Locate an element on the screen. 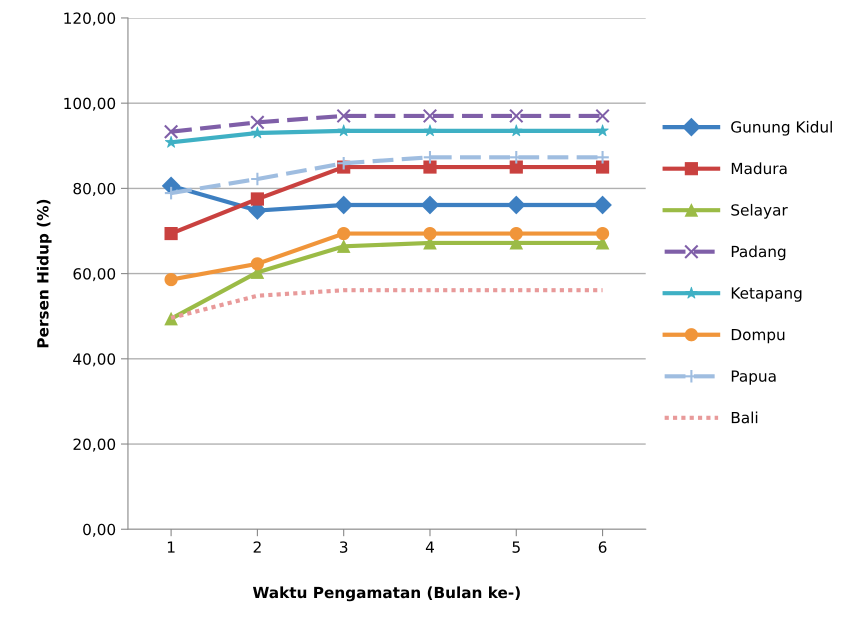 The width and height of the screenshot is (853, 619). legend-label: Bali is located at coordinates (745, 418).